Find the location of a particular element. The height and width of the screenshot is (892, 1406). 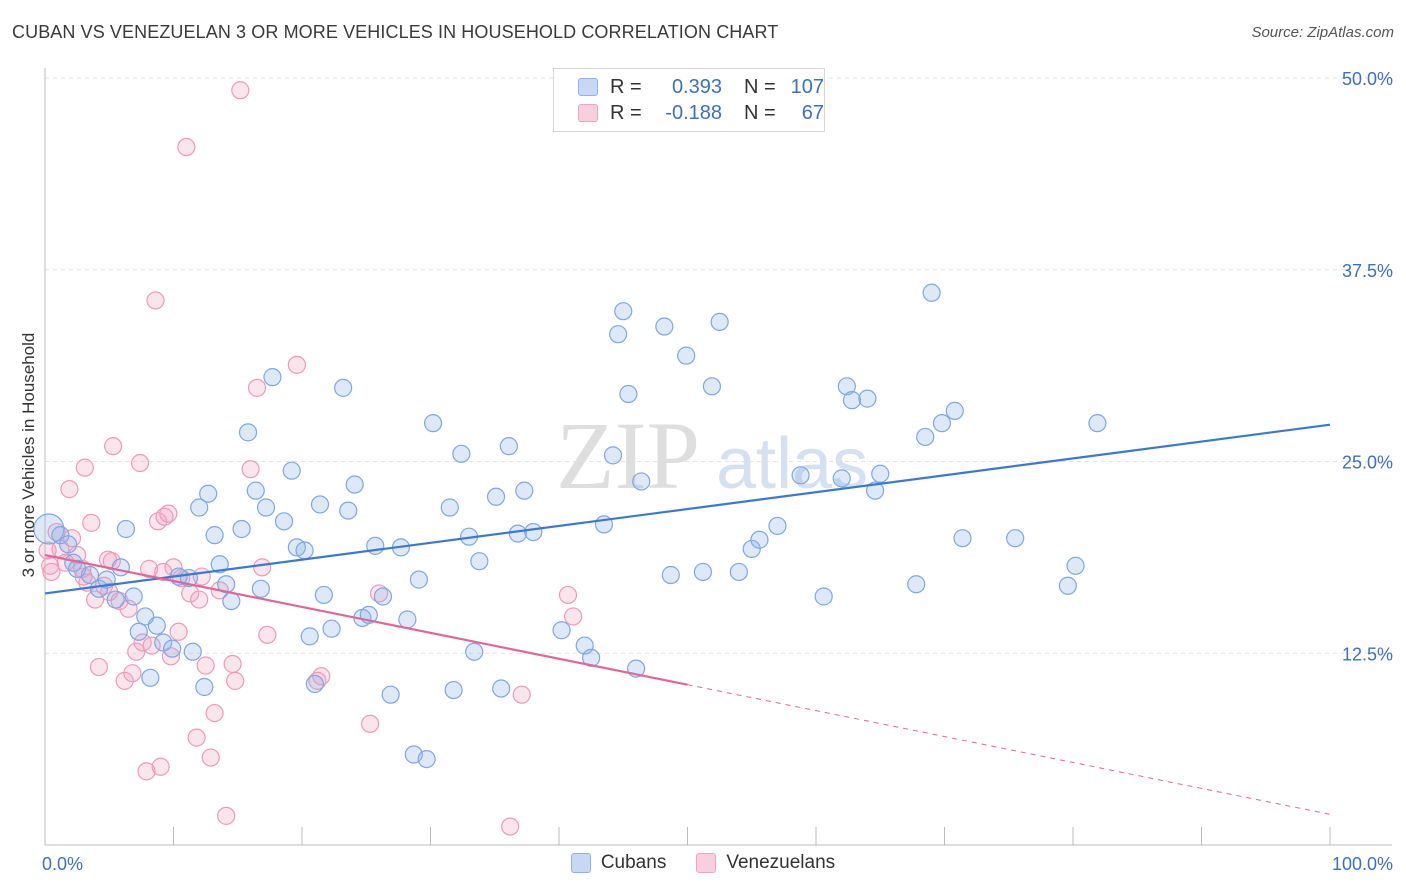

legend-item-venezuelans: Venezuelans is located at coordinates (765, 863).